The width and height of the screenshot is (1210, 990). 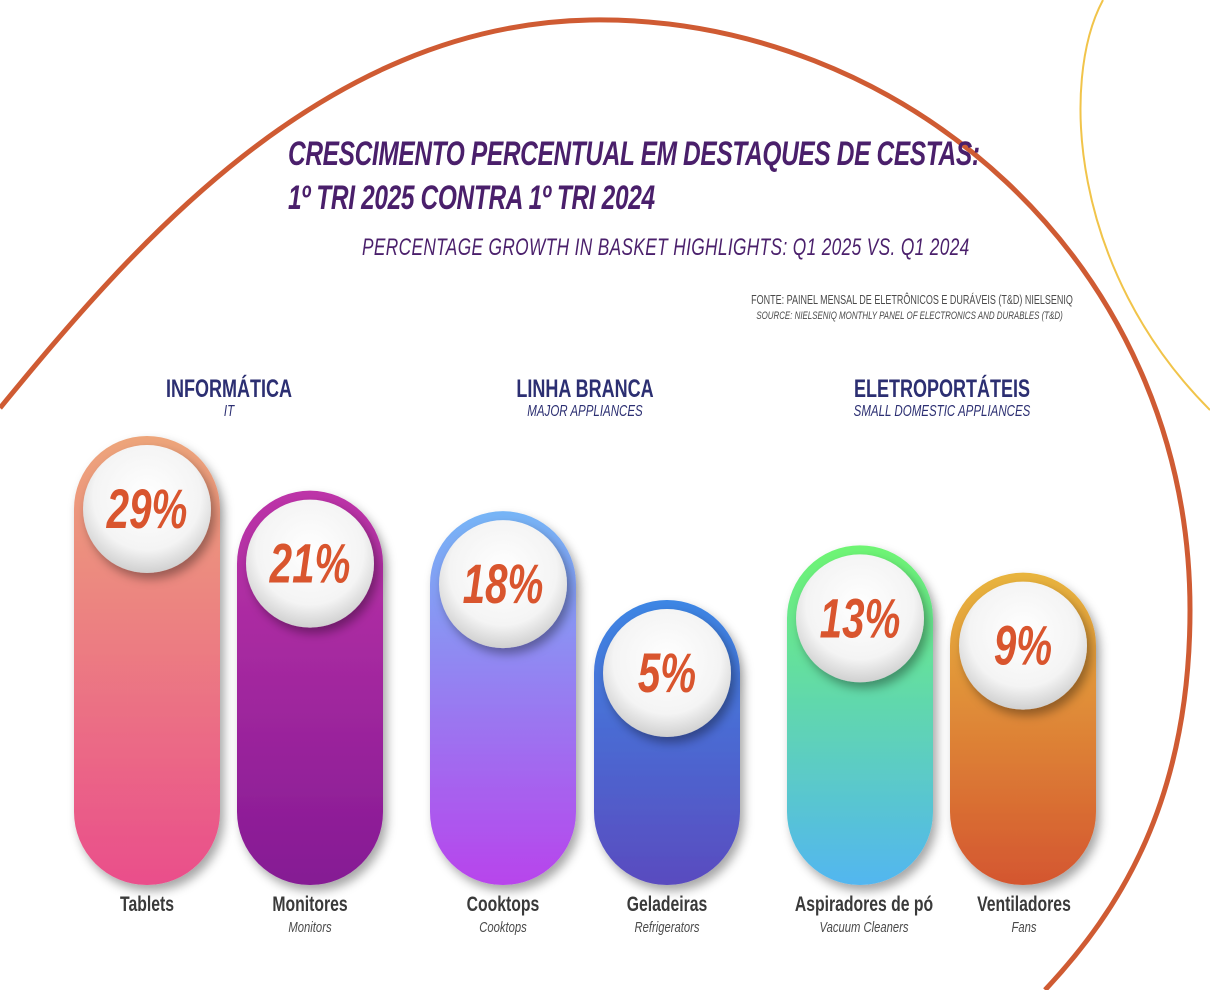 What do you see at coordinates (585, 389) in the screenshot?
I see `group-heading-pt: LINHA BRANCA` at bounding box center [585, 389].